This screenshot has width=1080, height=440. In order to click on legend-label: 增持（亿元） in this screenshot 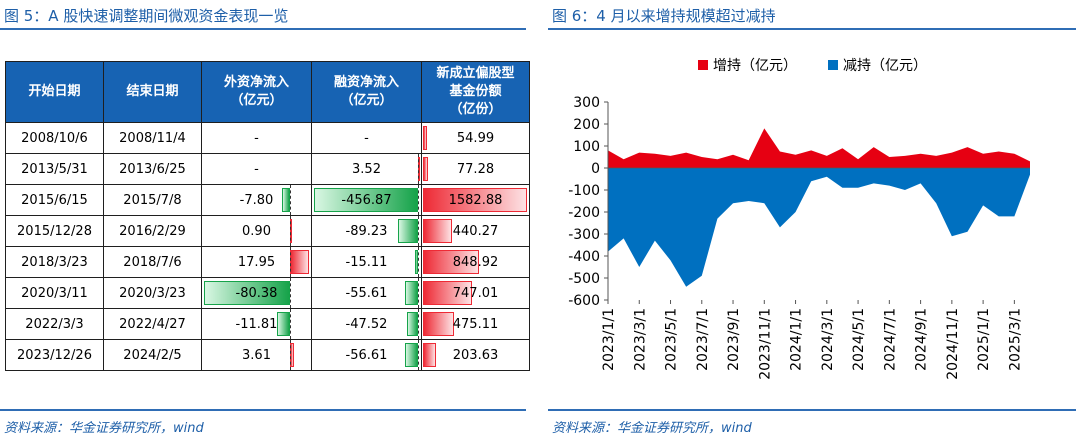, I will do `click(755, 66)`.